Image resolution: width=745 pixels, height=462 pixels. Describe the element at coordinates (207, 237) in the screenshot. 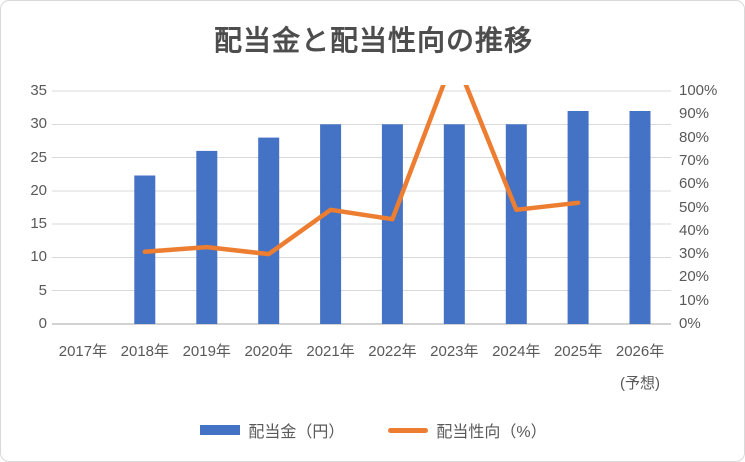

I see `bar-2019年` at that location.